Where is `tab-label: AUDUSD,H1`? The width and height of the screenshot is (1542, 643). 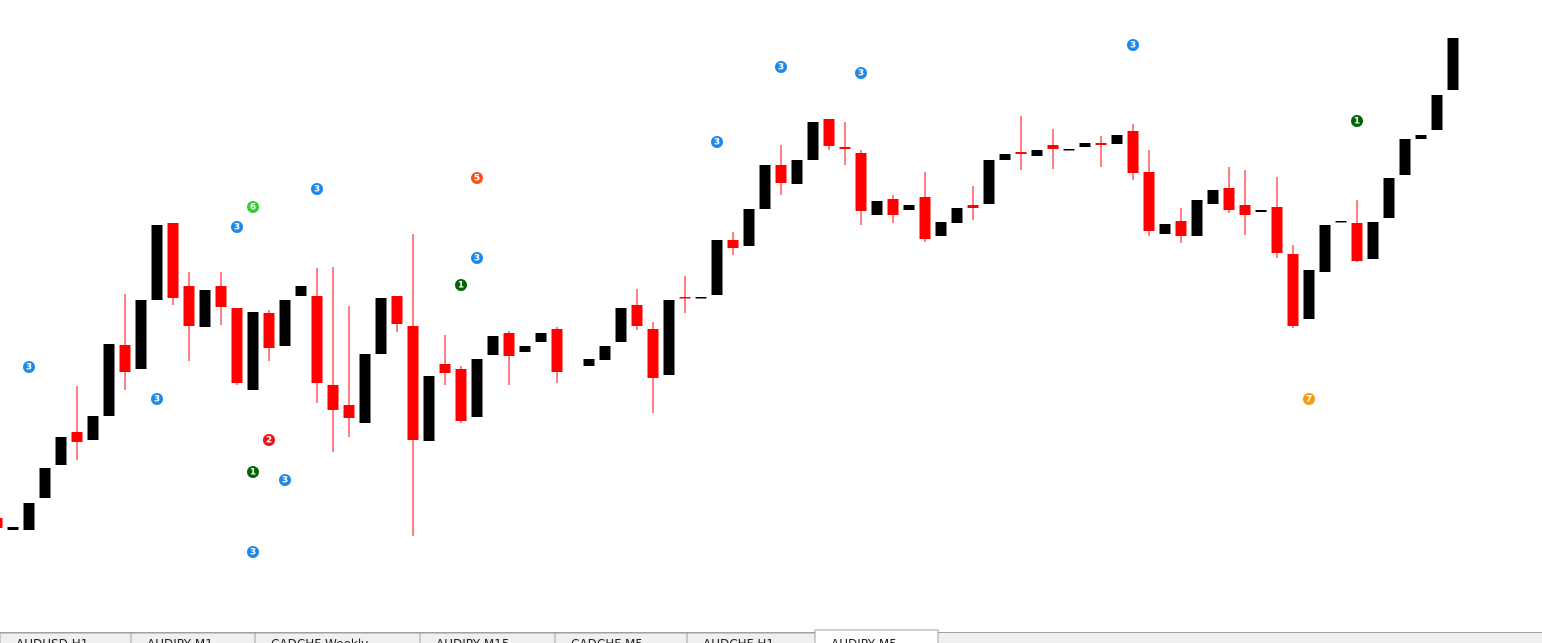 tab-label: AUDUSD,H1 is located at coordinates (52, 640).